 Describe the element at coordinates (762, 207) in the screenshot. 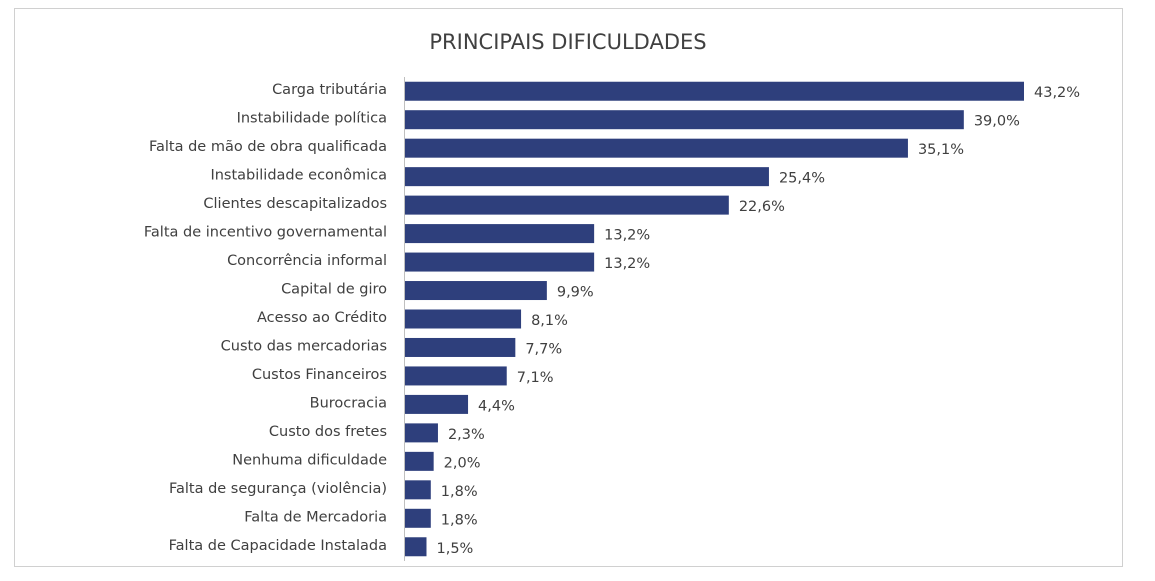

I see `value-label: 22,6%` at that location.